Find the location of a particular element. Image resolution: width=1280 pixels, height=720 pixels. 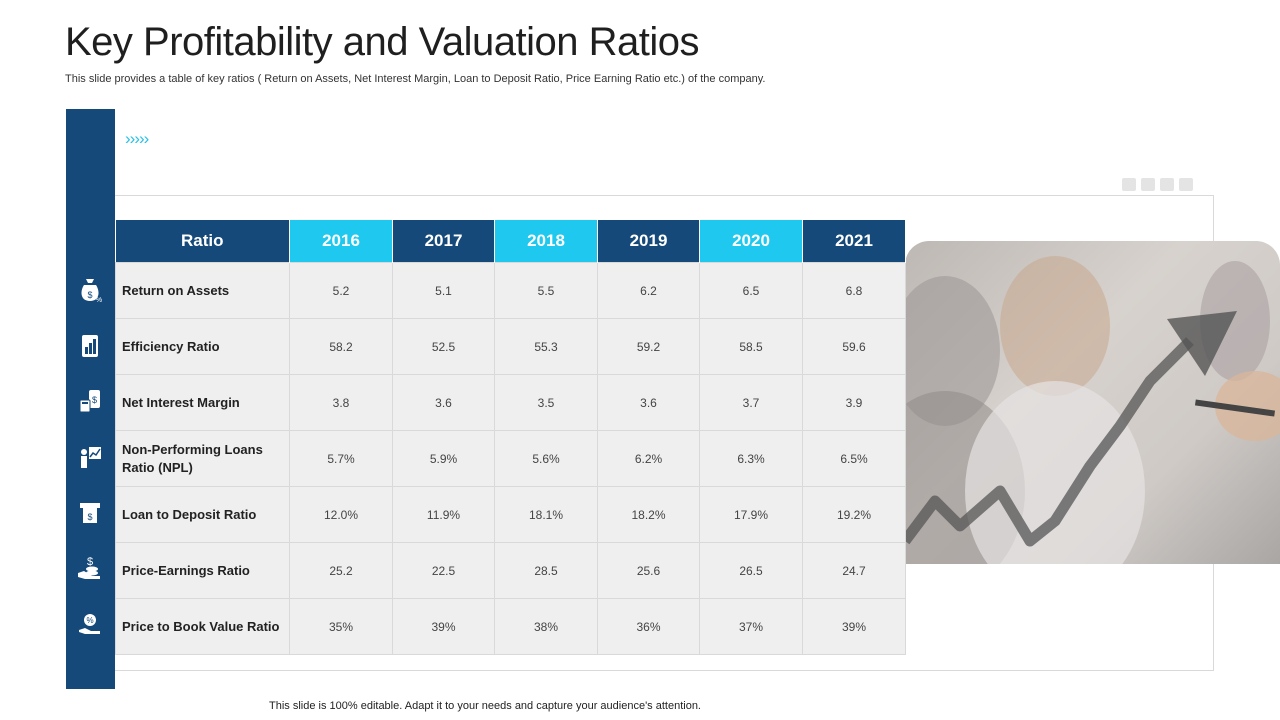

table-cell: 28.5 is located at coordinates (546, 570).